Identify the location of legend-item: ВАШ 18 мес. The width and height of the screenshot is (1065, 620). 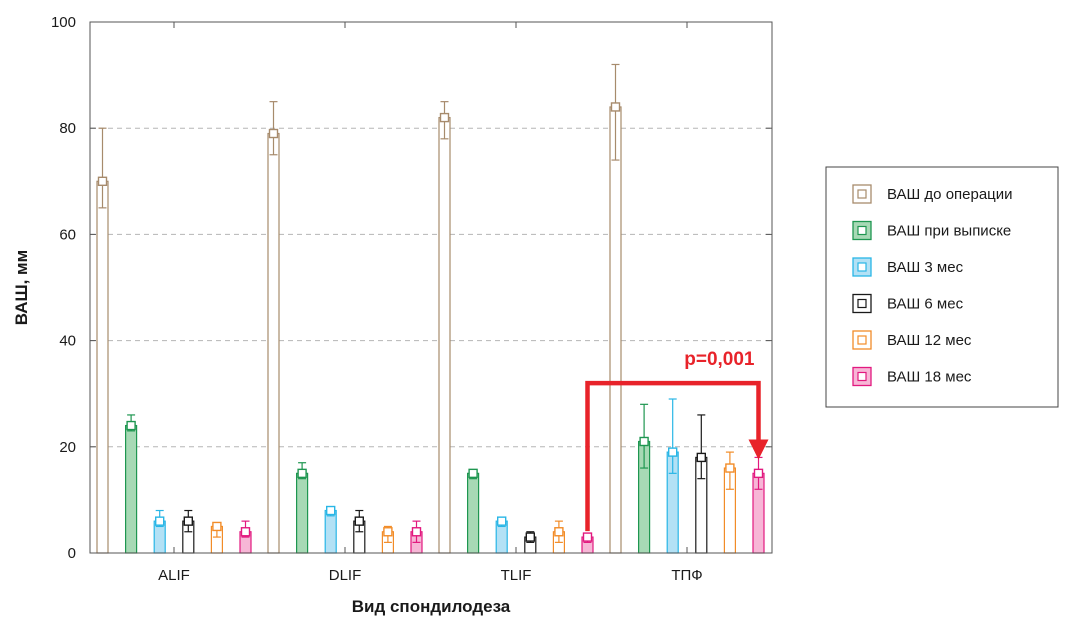
(912, 376).